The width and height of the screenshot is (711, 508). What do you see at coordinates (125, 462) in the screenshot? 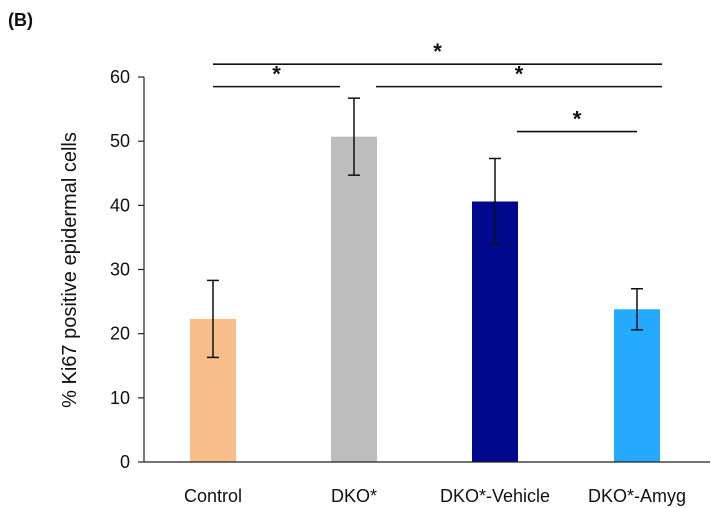
I see `y-tick-label: 0` at bounding box center [125, 462].